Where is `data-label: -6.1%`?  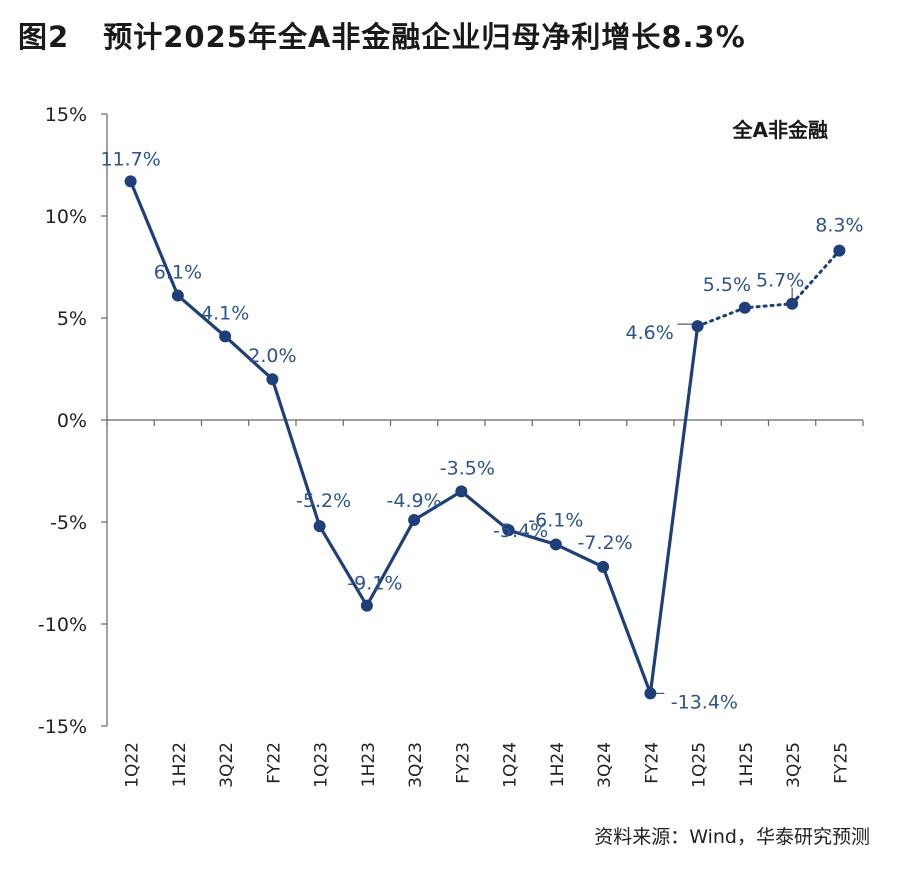
data-label: -6.1% is located at coordinates (555, 520).